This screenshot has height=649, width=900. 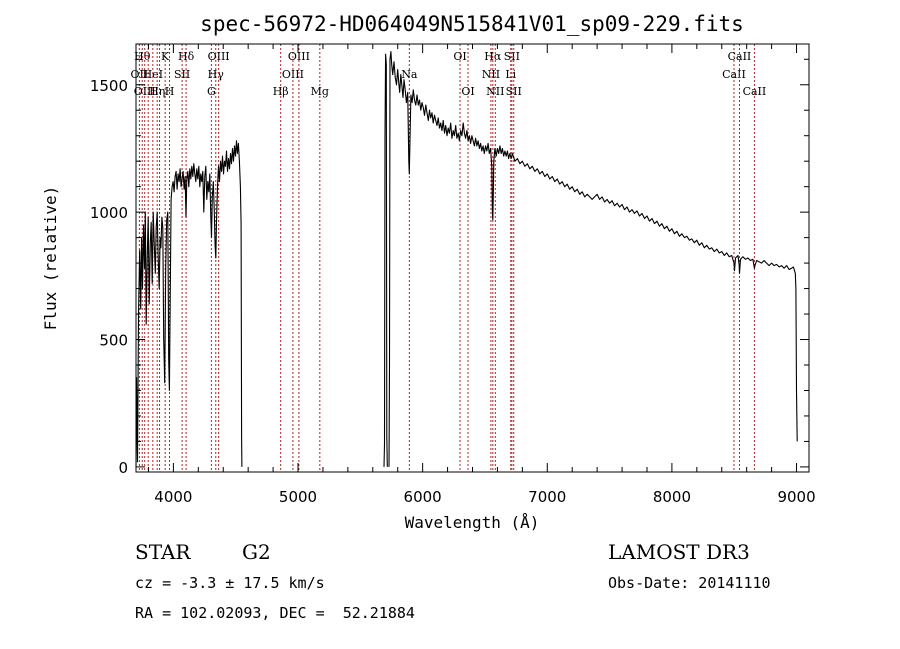 I want to click on ra-dec: RA = 102.02093, DEC = 52.21884, so click(x=275, y=613).